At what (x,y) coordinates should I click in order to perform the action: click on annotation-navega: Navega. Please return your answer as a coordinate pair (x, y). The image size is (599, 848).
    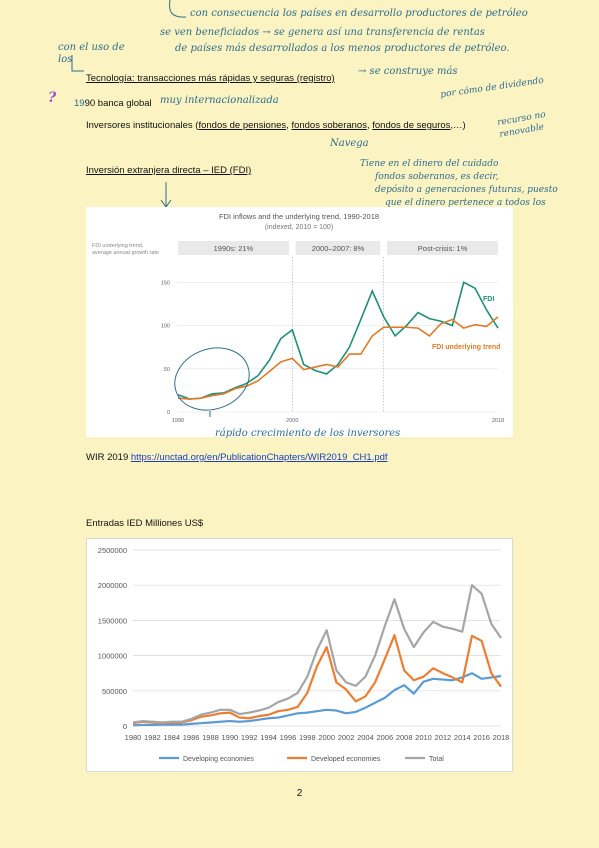
    Looking at the image, I should click on (349, 143).